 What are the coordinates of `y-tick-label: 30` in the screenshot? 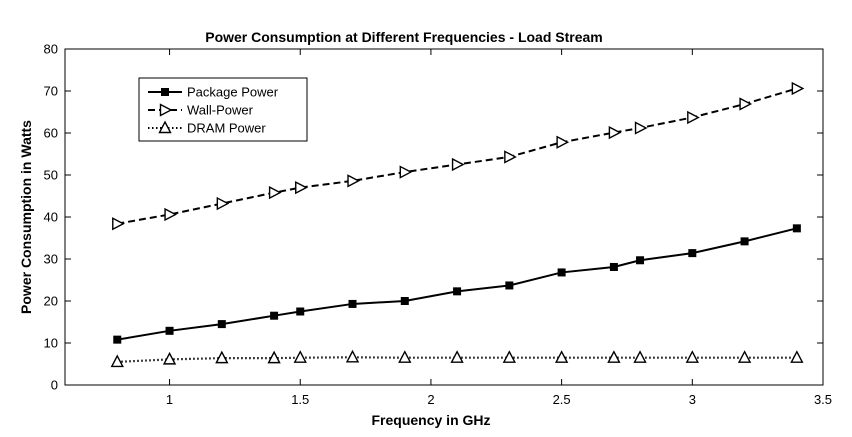 It's located at (51, 259).